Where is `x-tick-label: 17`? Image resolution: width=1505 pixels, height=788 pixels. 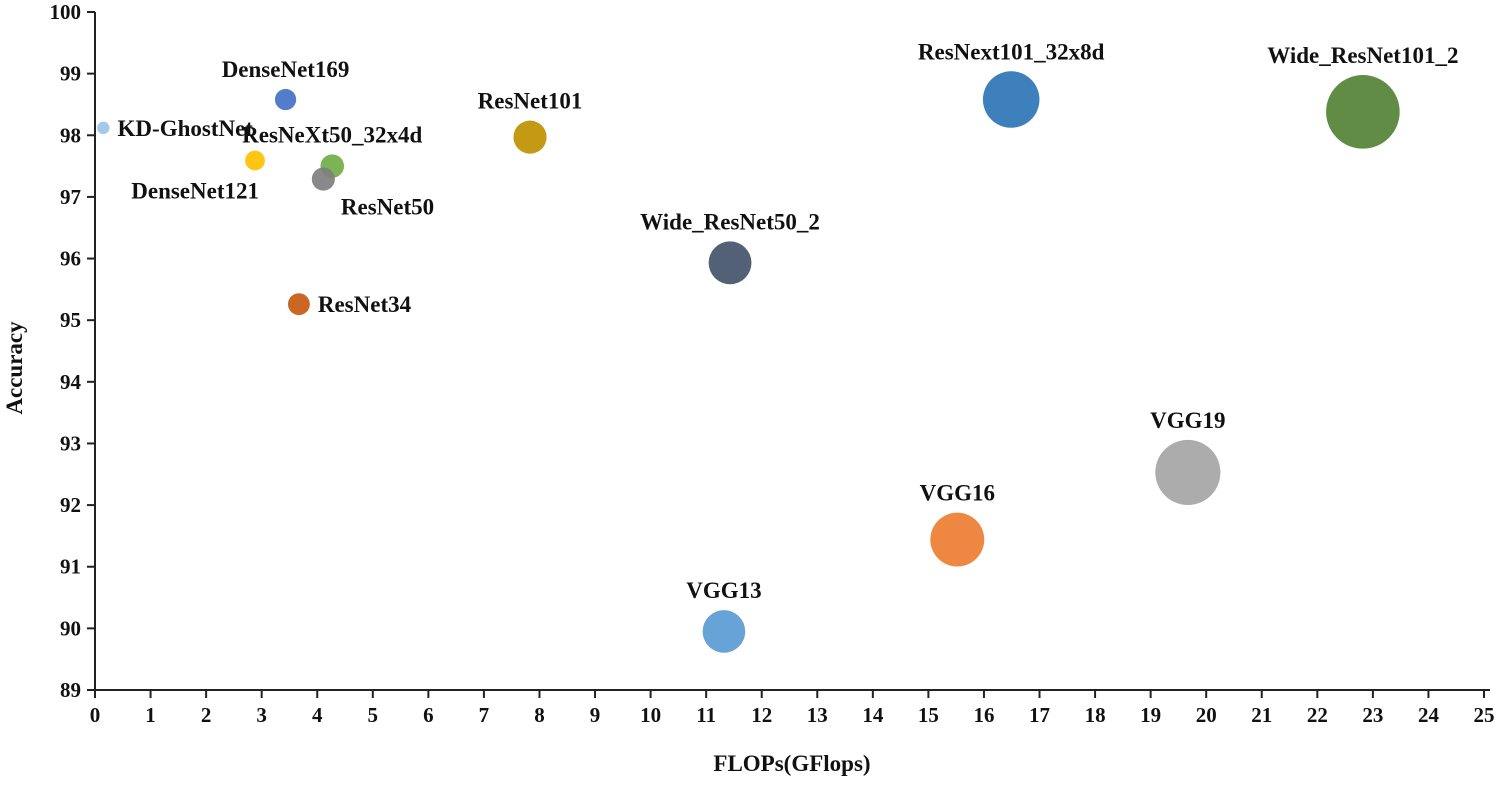
x-tick-label: 17 is located at coordinates (1039, 715).